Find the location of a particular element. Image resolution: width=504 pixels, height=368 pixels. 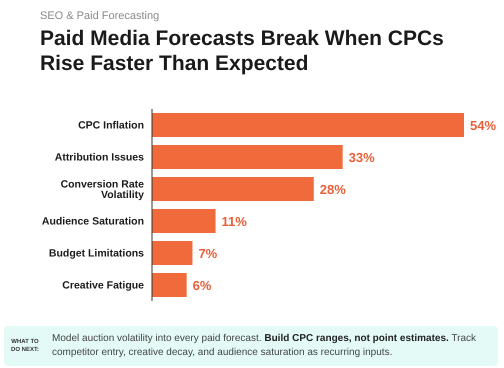

data-label: 11% is located at coordinates (235, 221).